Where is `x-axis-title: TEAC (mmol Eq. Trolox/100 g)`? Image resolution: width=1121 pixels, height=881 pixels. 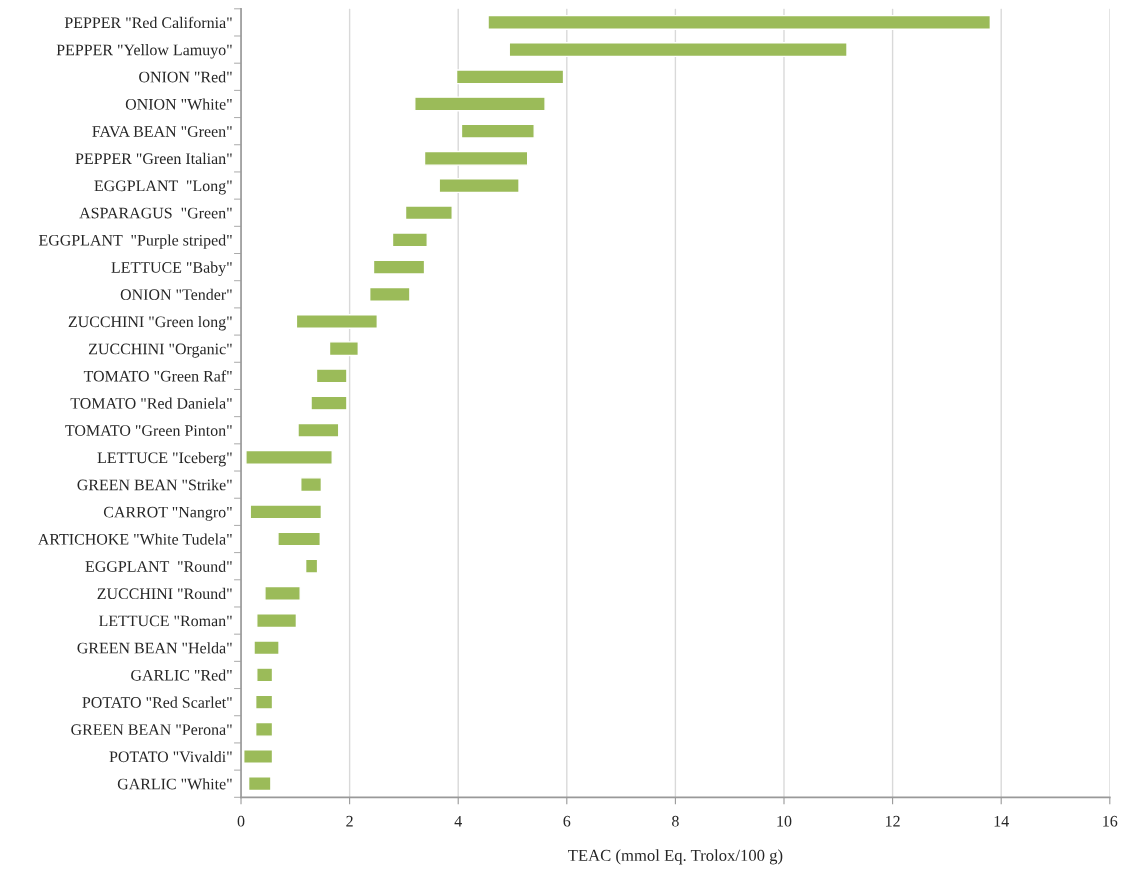
x-axis-title: TEAC (mmol Eq. Trolox/100 g) is located at coordinates (675, 857).